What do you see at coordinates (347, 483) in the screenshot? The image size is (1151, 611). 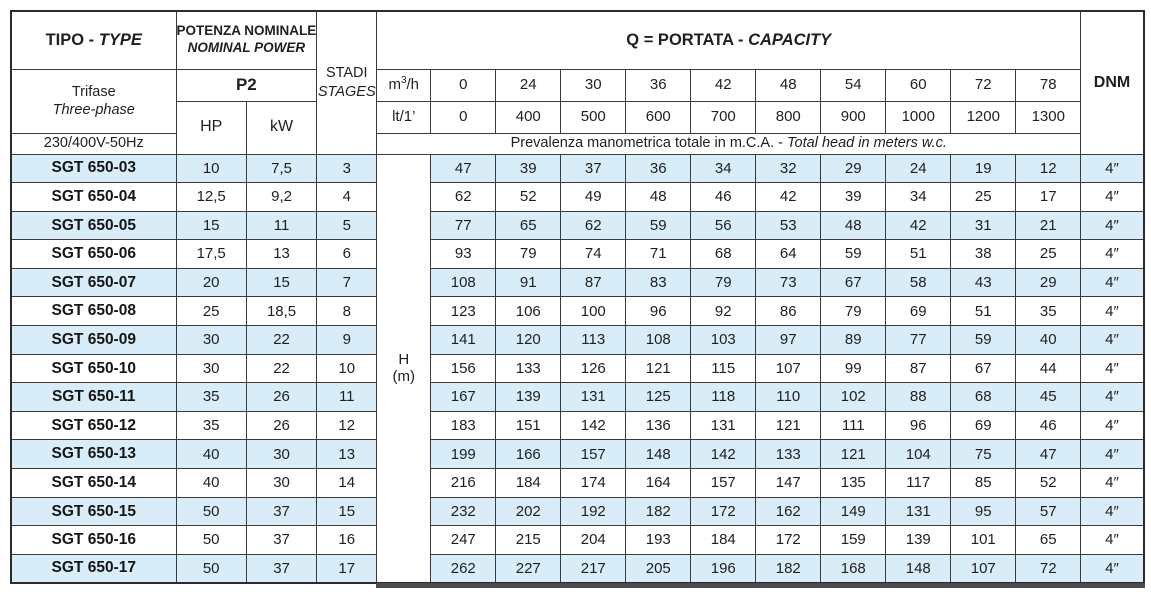 I see `stages-value: 14` at bounding box center [347, 483].